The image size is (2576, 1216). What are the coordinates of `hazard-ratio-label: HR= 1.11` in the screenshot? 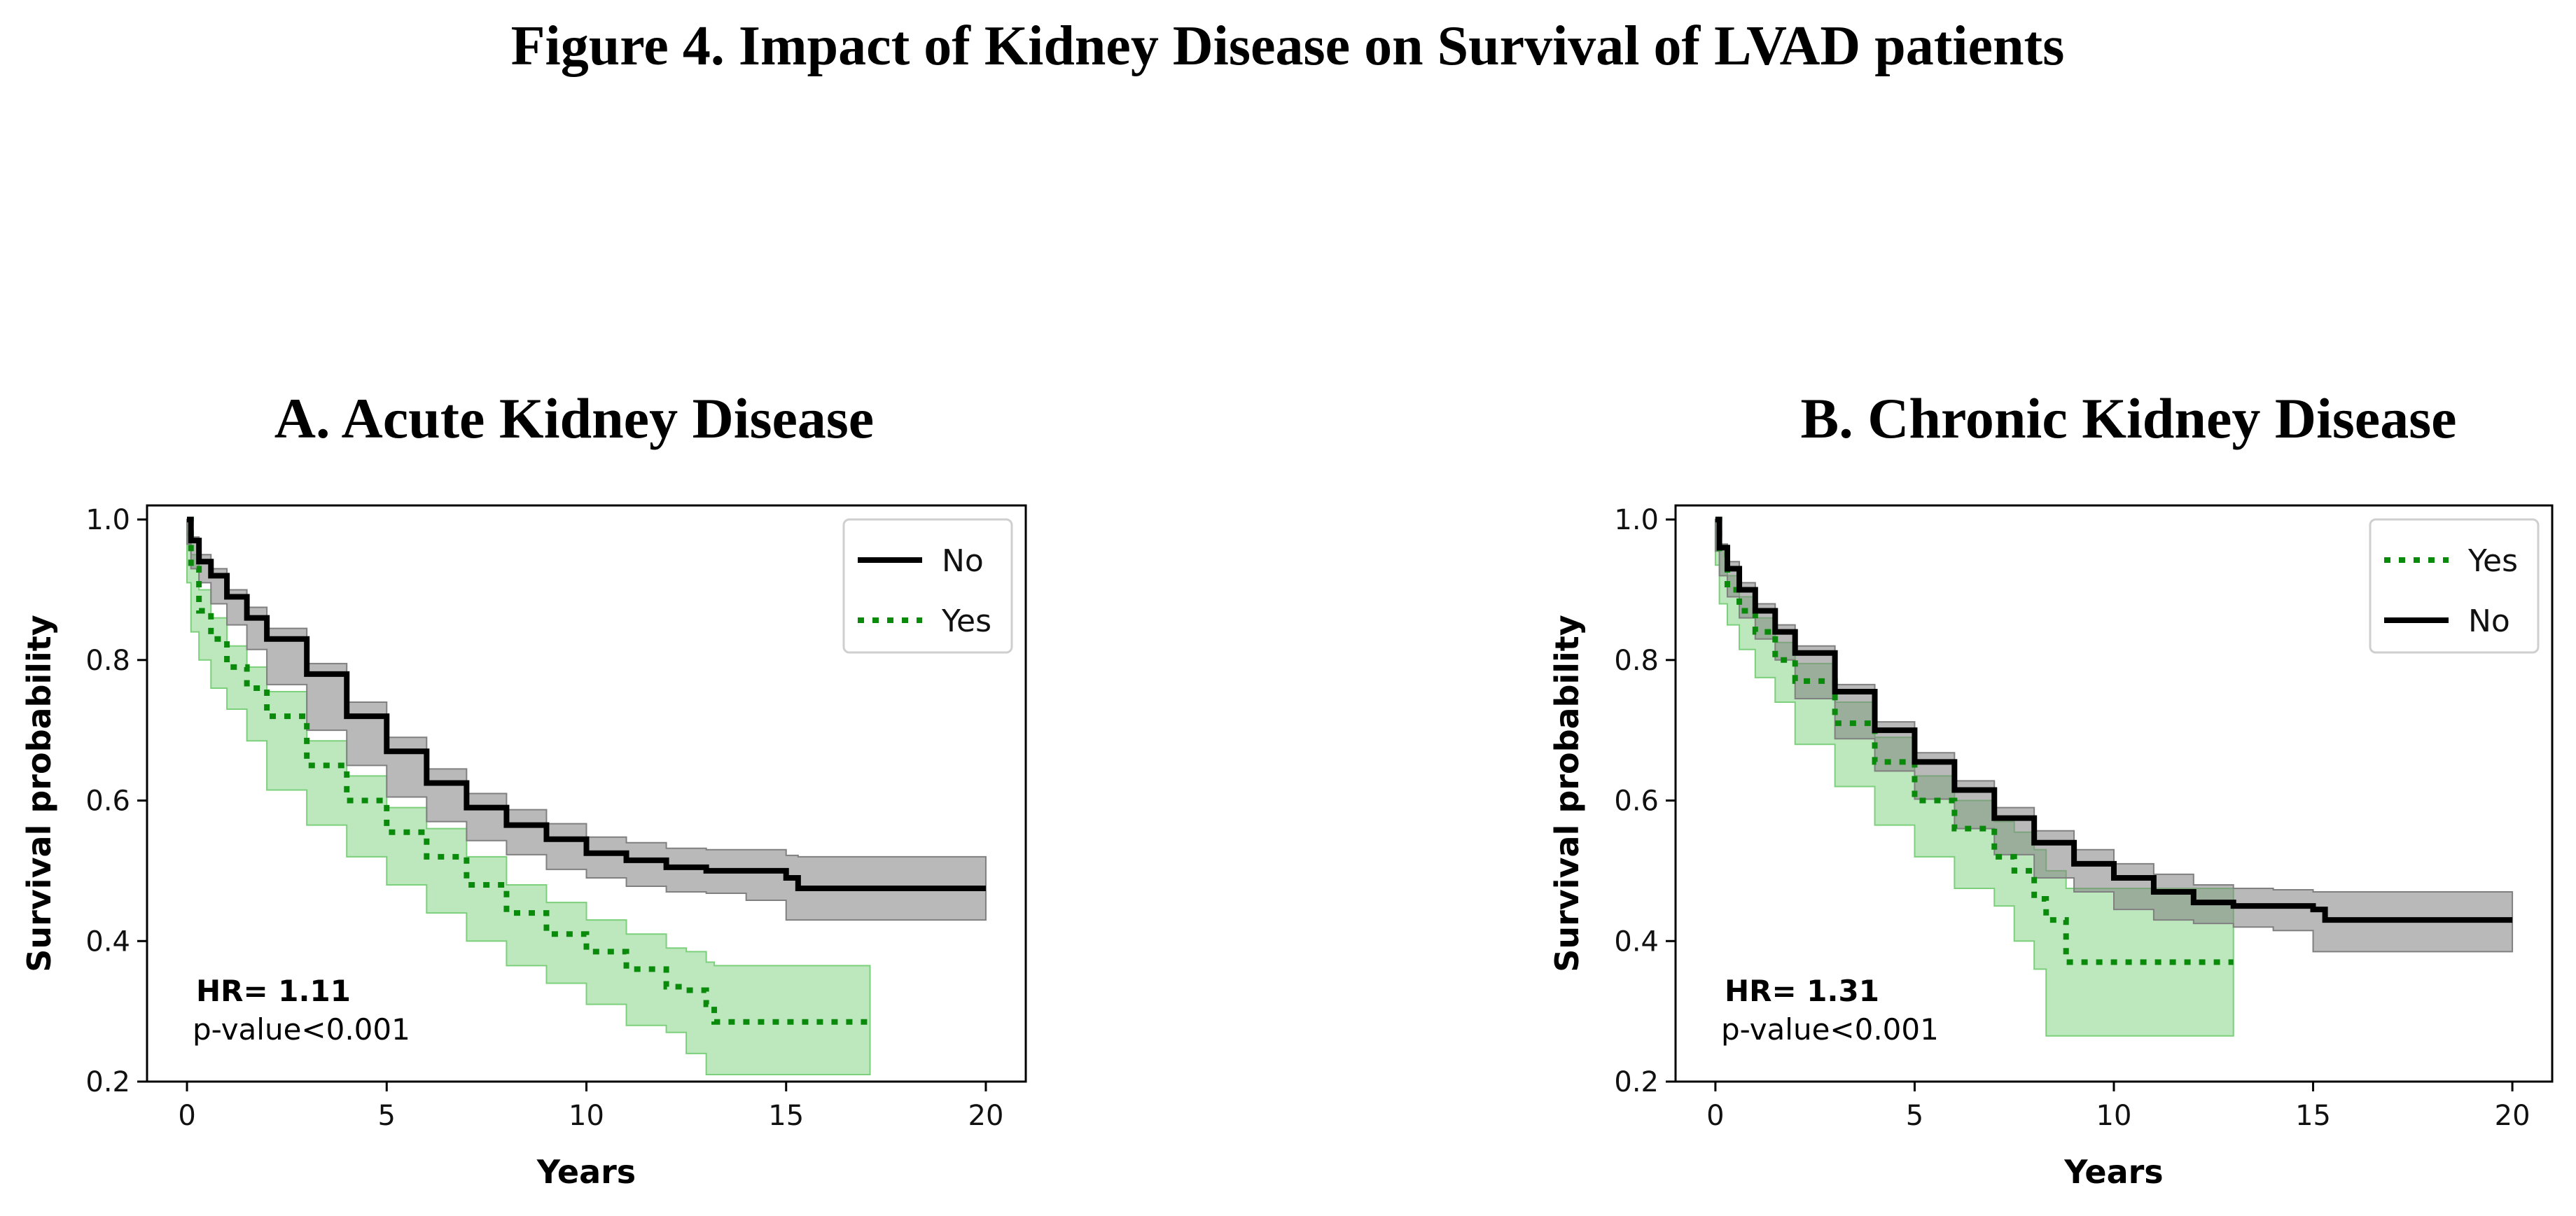 It's located at (273, 991).